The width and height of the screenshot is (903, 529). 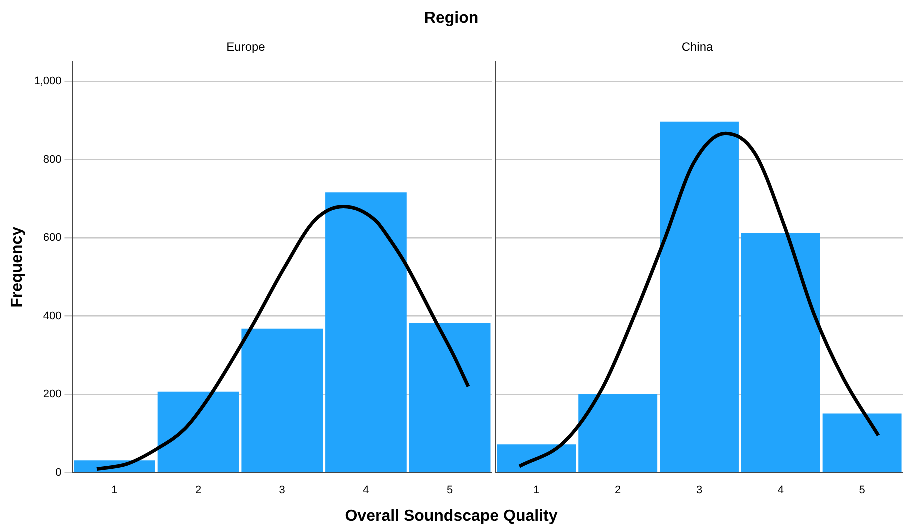 What do you see at coordinates (52, 160) in the screenshot?
I see `y-tick-label: 800` at bounding box center [52, 160].